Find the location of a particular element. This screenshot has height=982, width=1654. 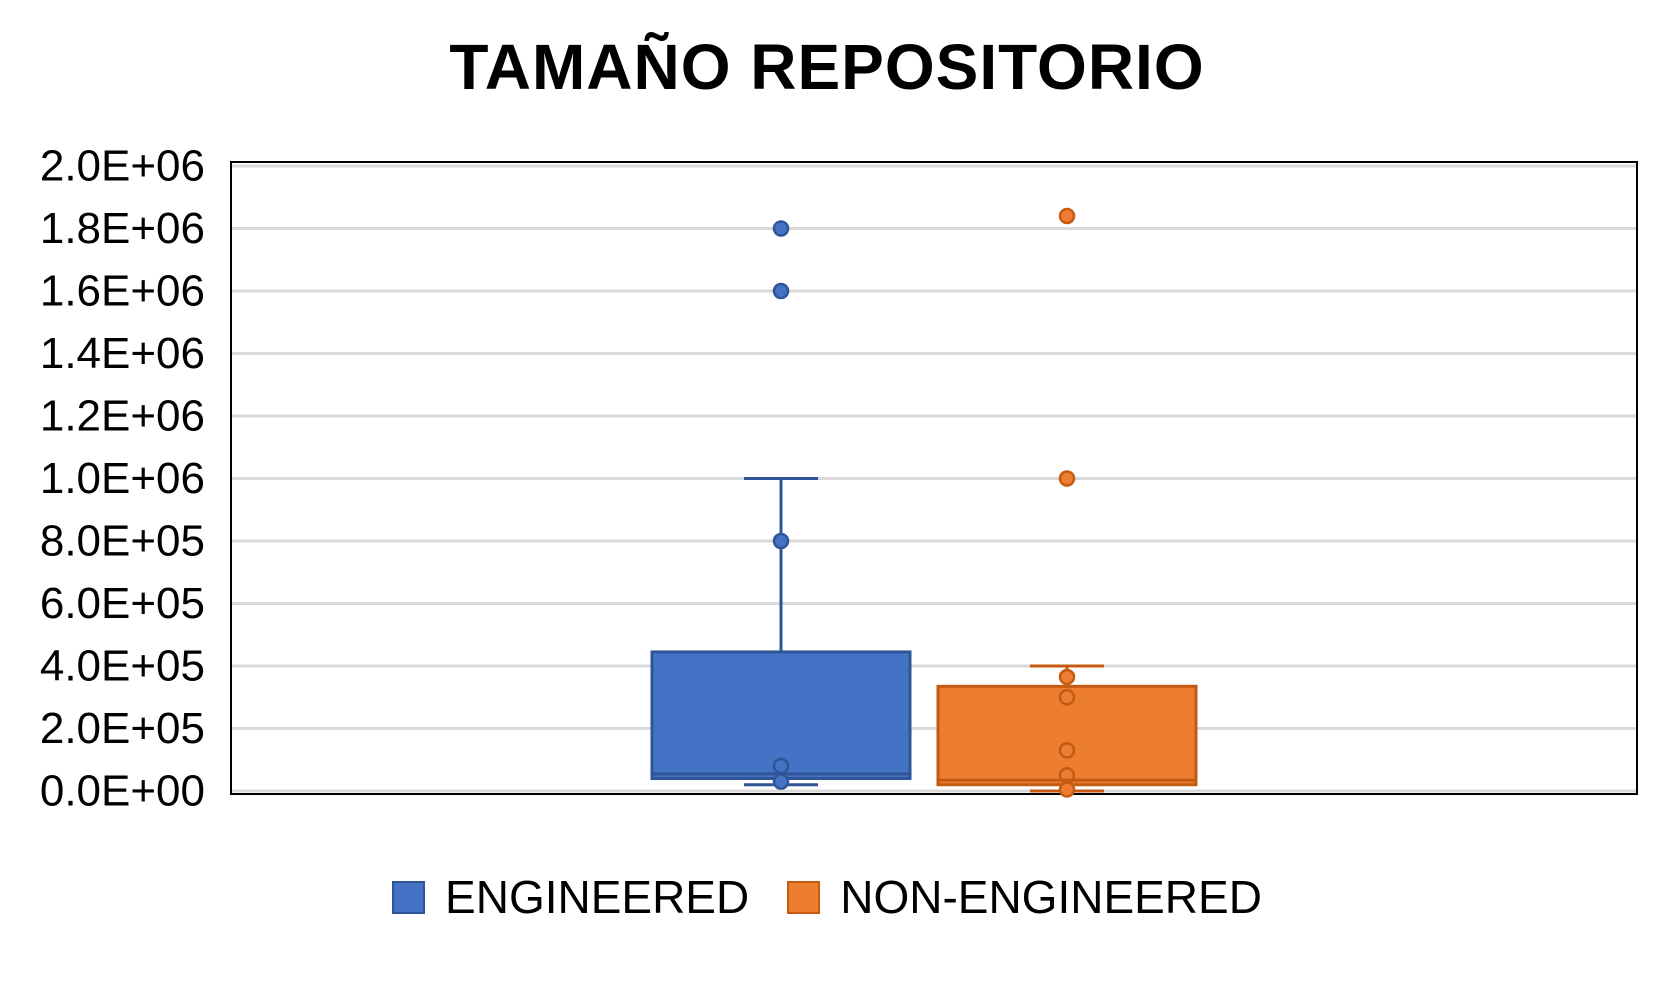

y-tick-label: 1.0E+06 is located at coordinates (122, 478).